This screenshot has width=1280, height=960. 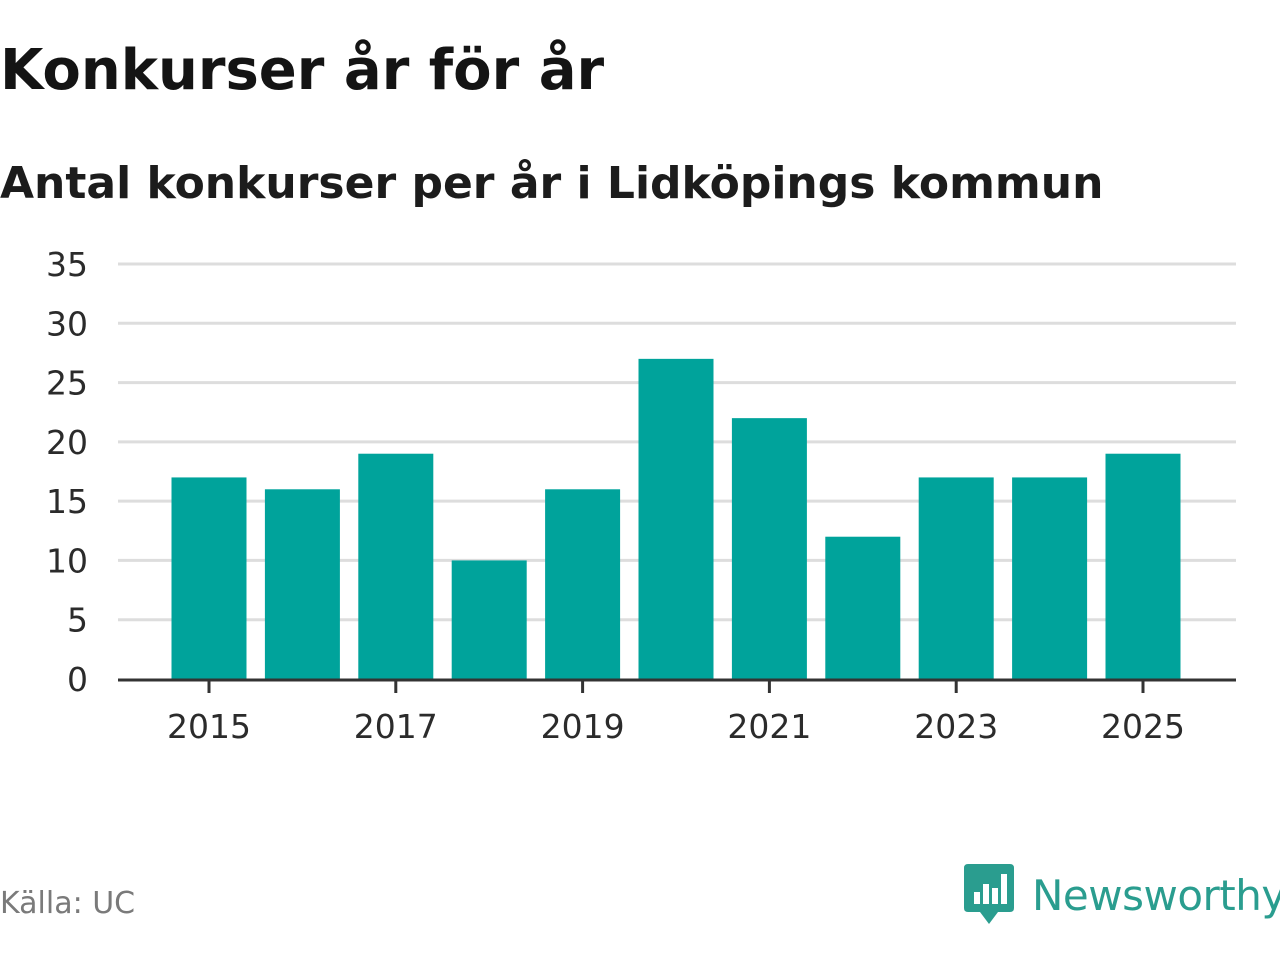 What do you see at coordinates (67, 264) in the screenshot?
I see `y-tick-label: 35` at bounding box center [67, 264].